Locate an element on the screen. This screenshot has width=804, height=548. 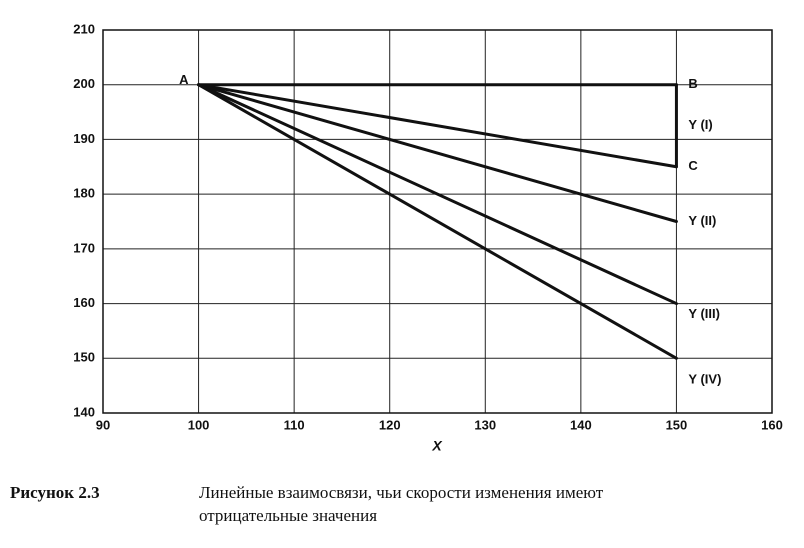
annotation: Y (II) is located at coordinates (702, 220).